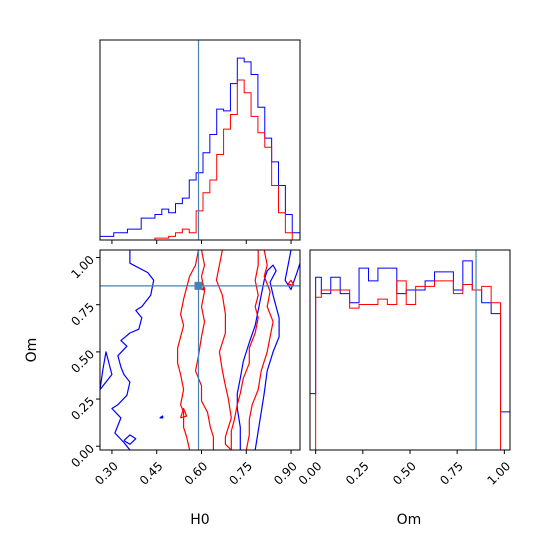 This screenshot has width=550, height=550. I want to click on scatter-y-tick-label-0: 0.00, so click(82, 455).